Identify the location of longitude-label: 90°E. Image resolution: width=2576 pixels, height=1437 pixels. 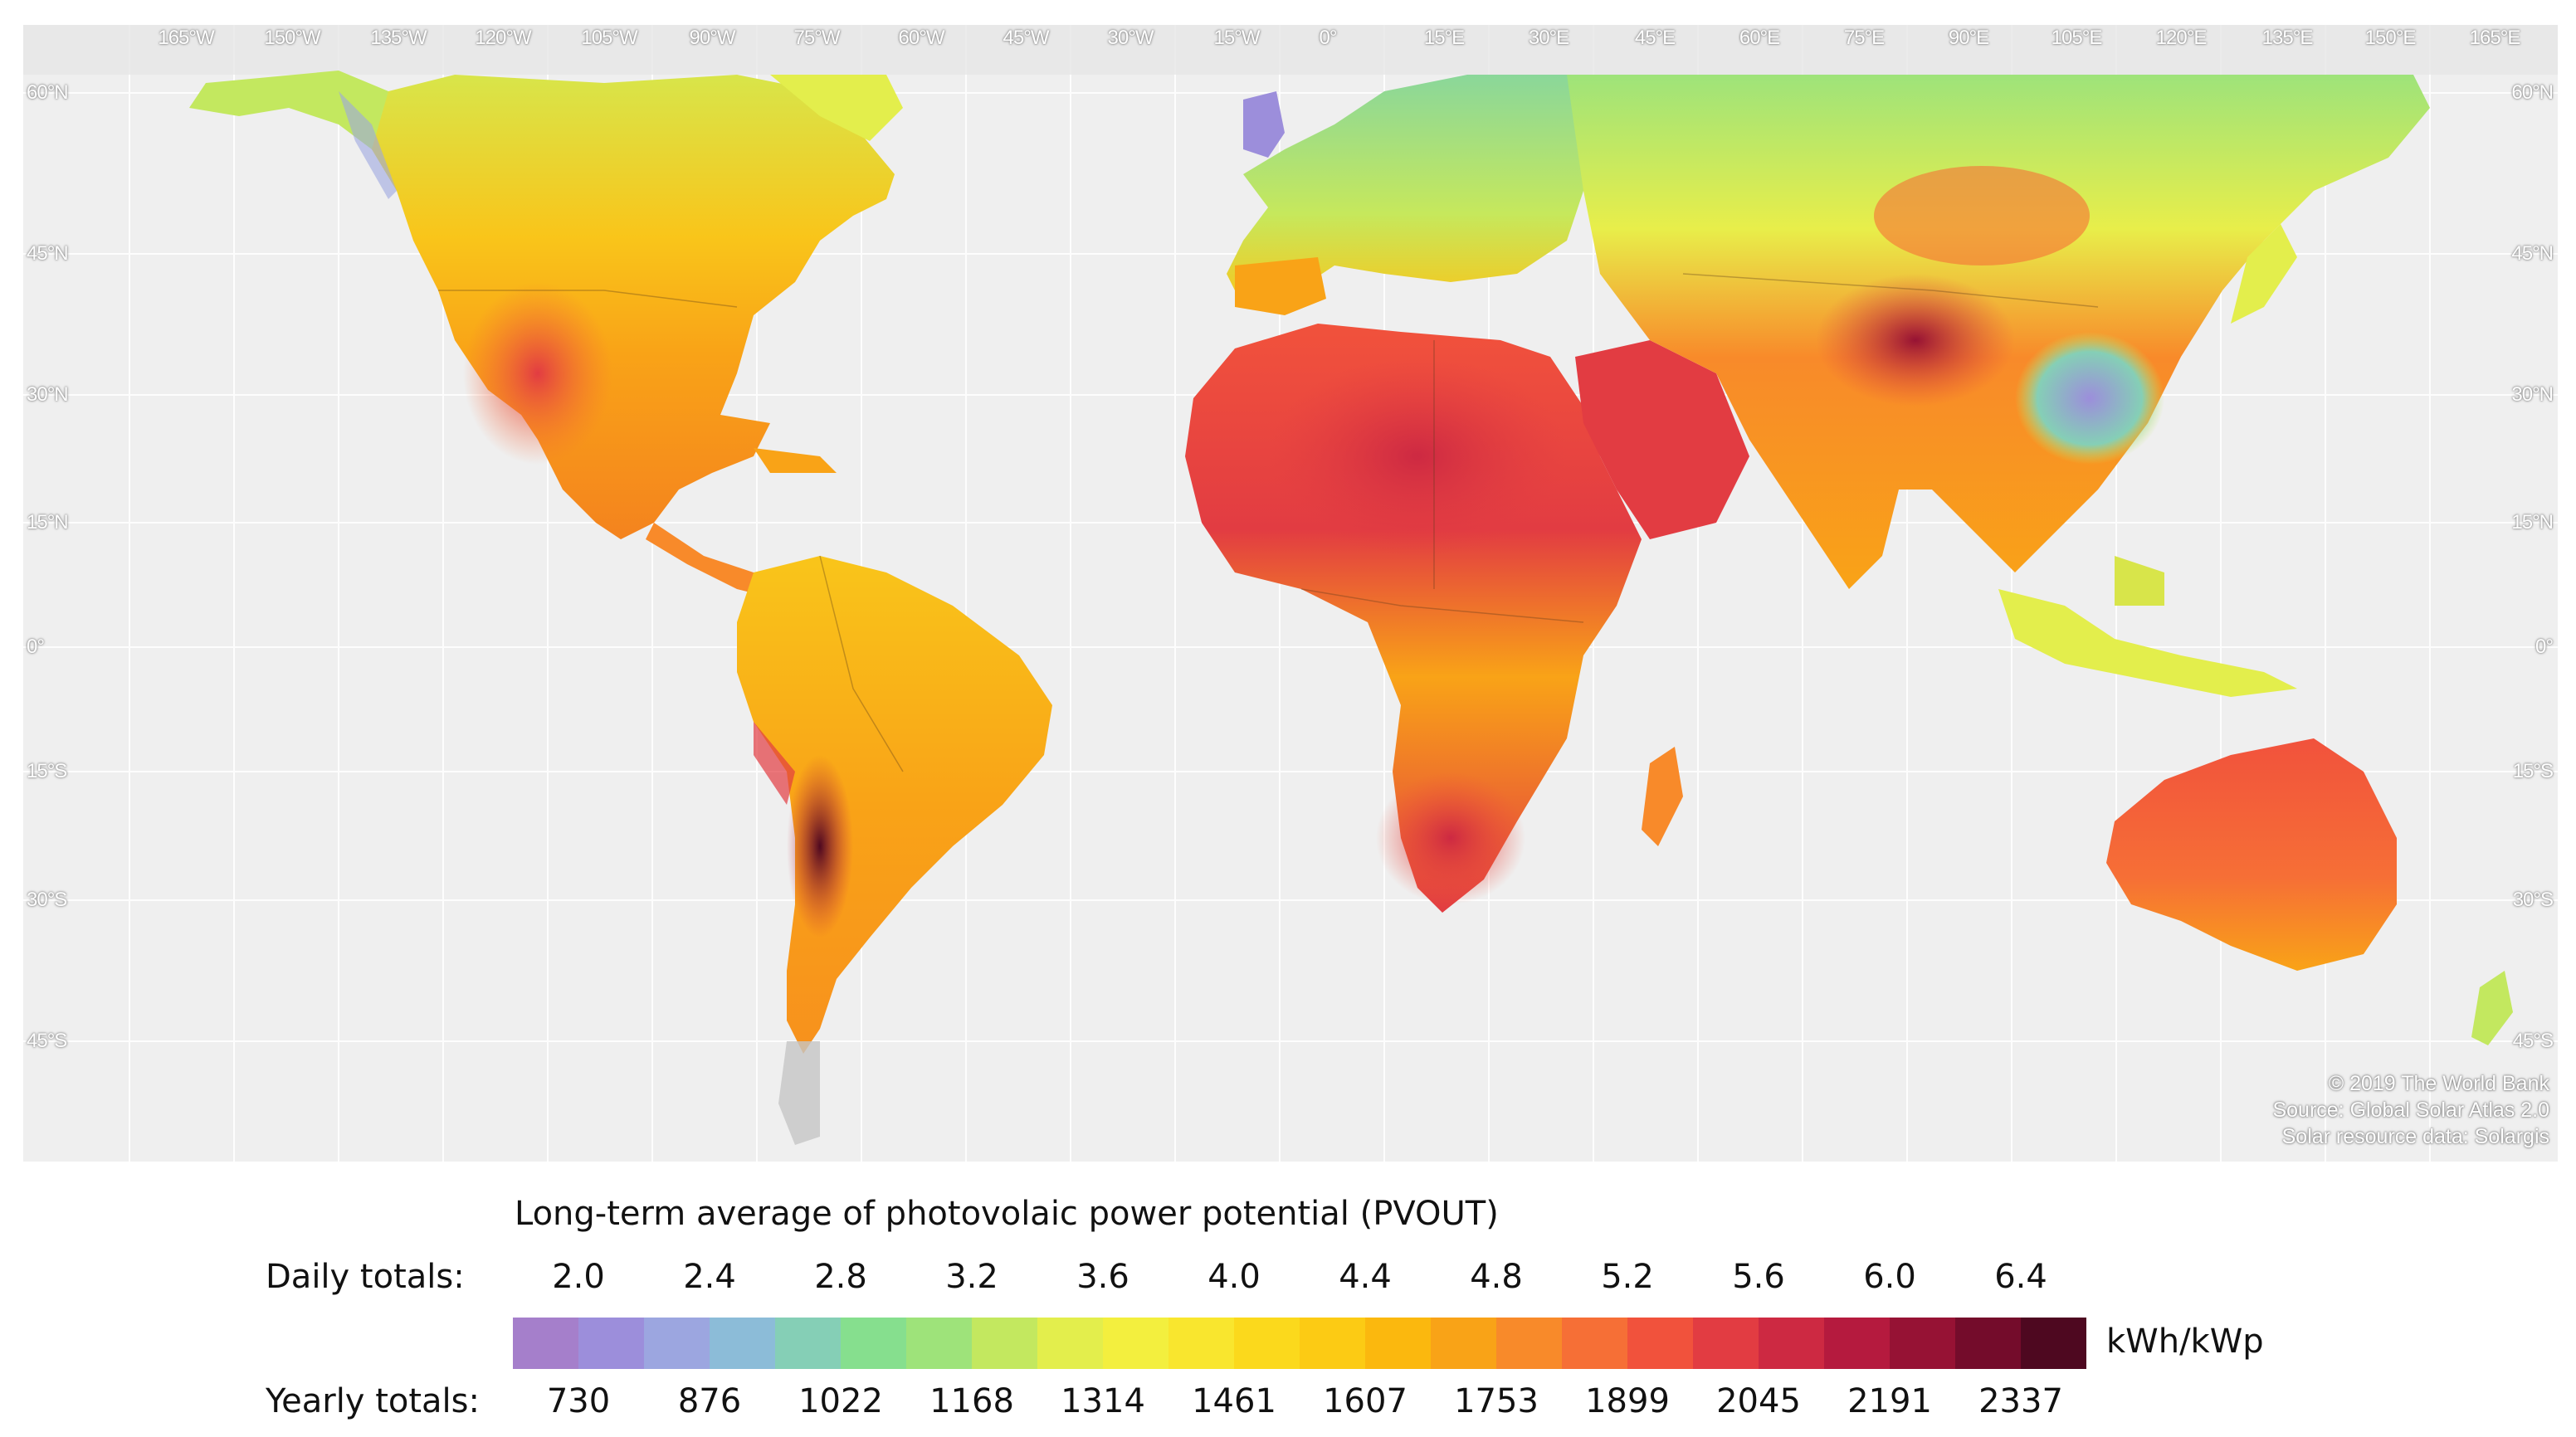
(1968, 38).